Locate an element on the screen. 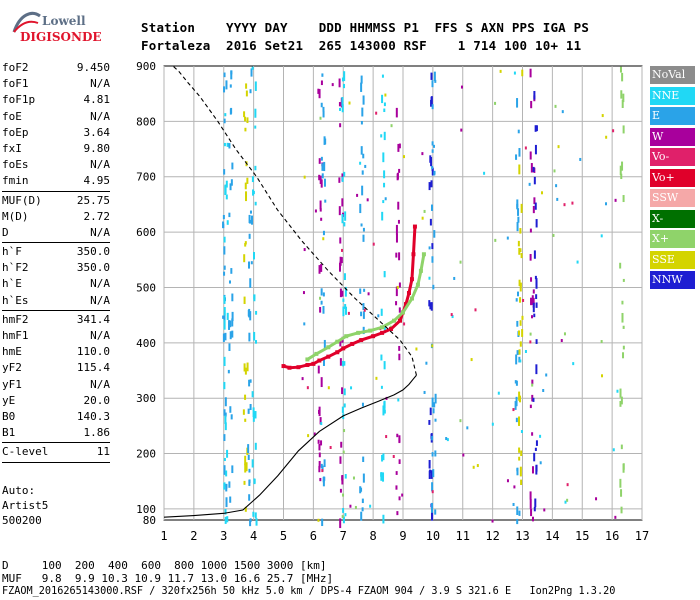  x-tick-label: 13 is located at coordinates (522, 536).